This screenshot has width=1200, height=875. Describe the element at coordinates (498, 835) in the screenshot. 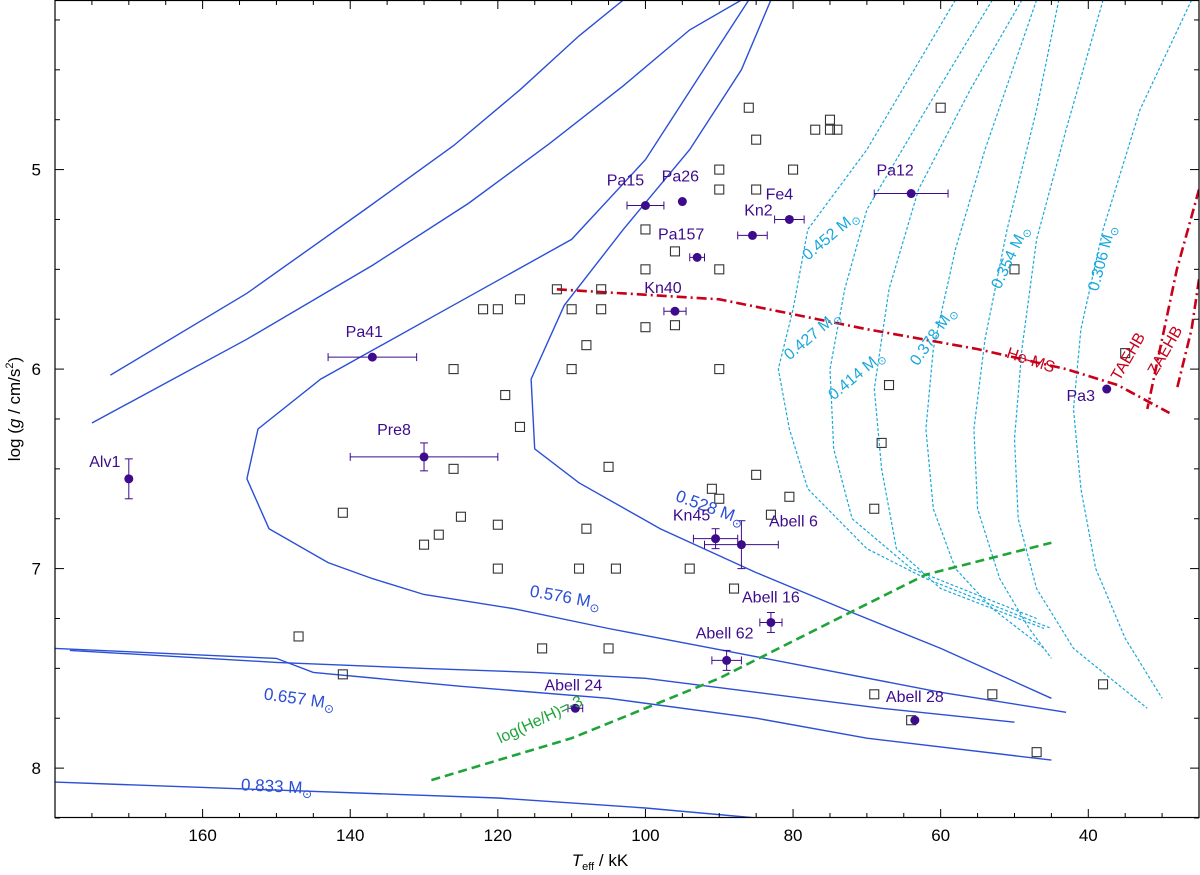

I see `x-tick-label: 120` at that location.